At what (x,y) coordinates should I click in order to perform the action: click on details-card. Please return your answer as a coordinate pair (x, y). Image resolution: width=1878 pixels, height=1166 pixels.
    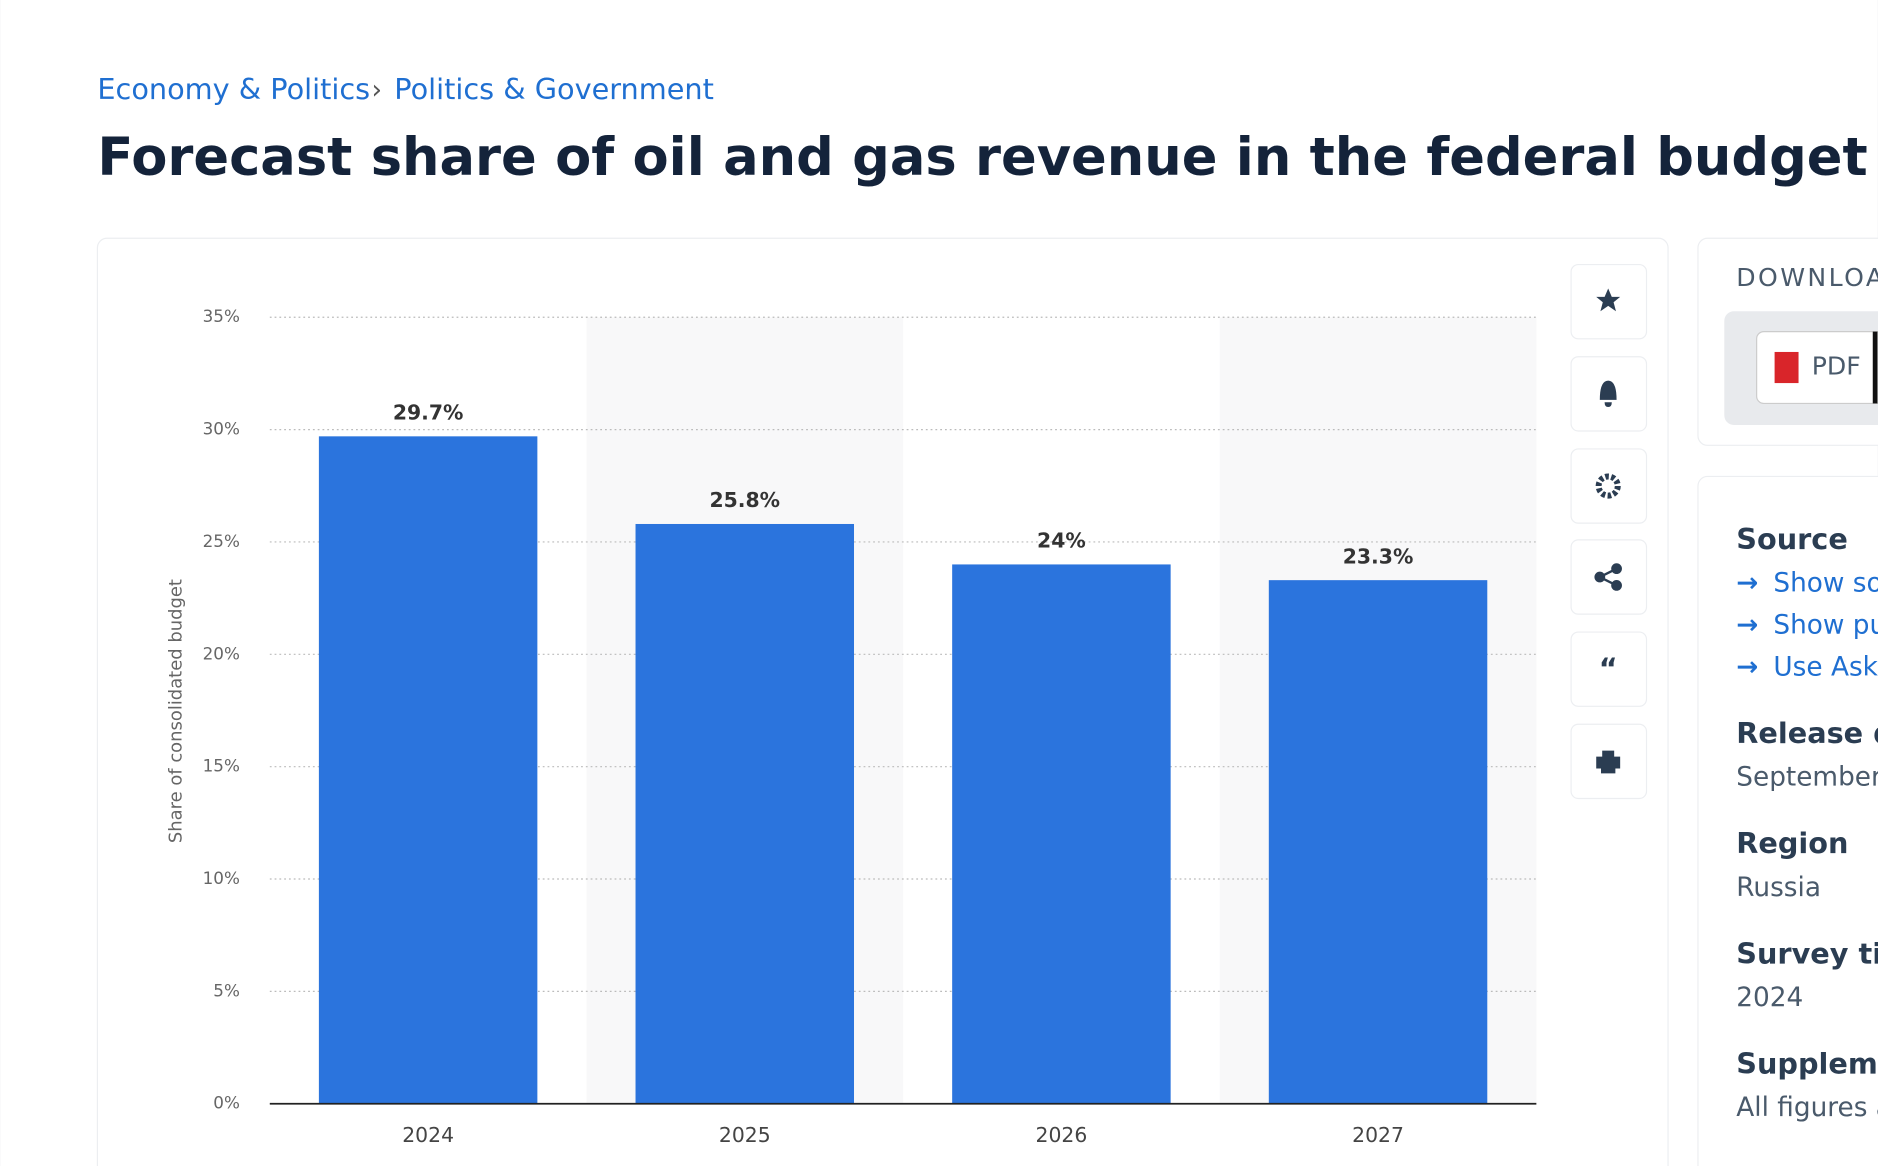
    Looking at the image, I should click on (1787, 820).